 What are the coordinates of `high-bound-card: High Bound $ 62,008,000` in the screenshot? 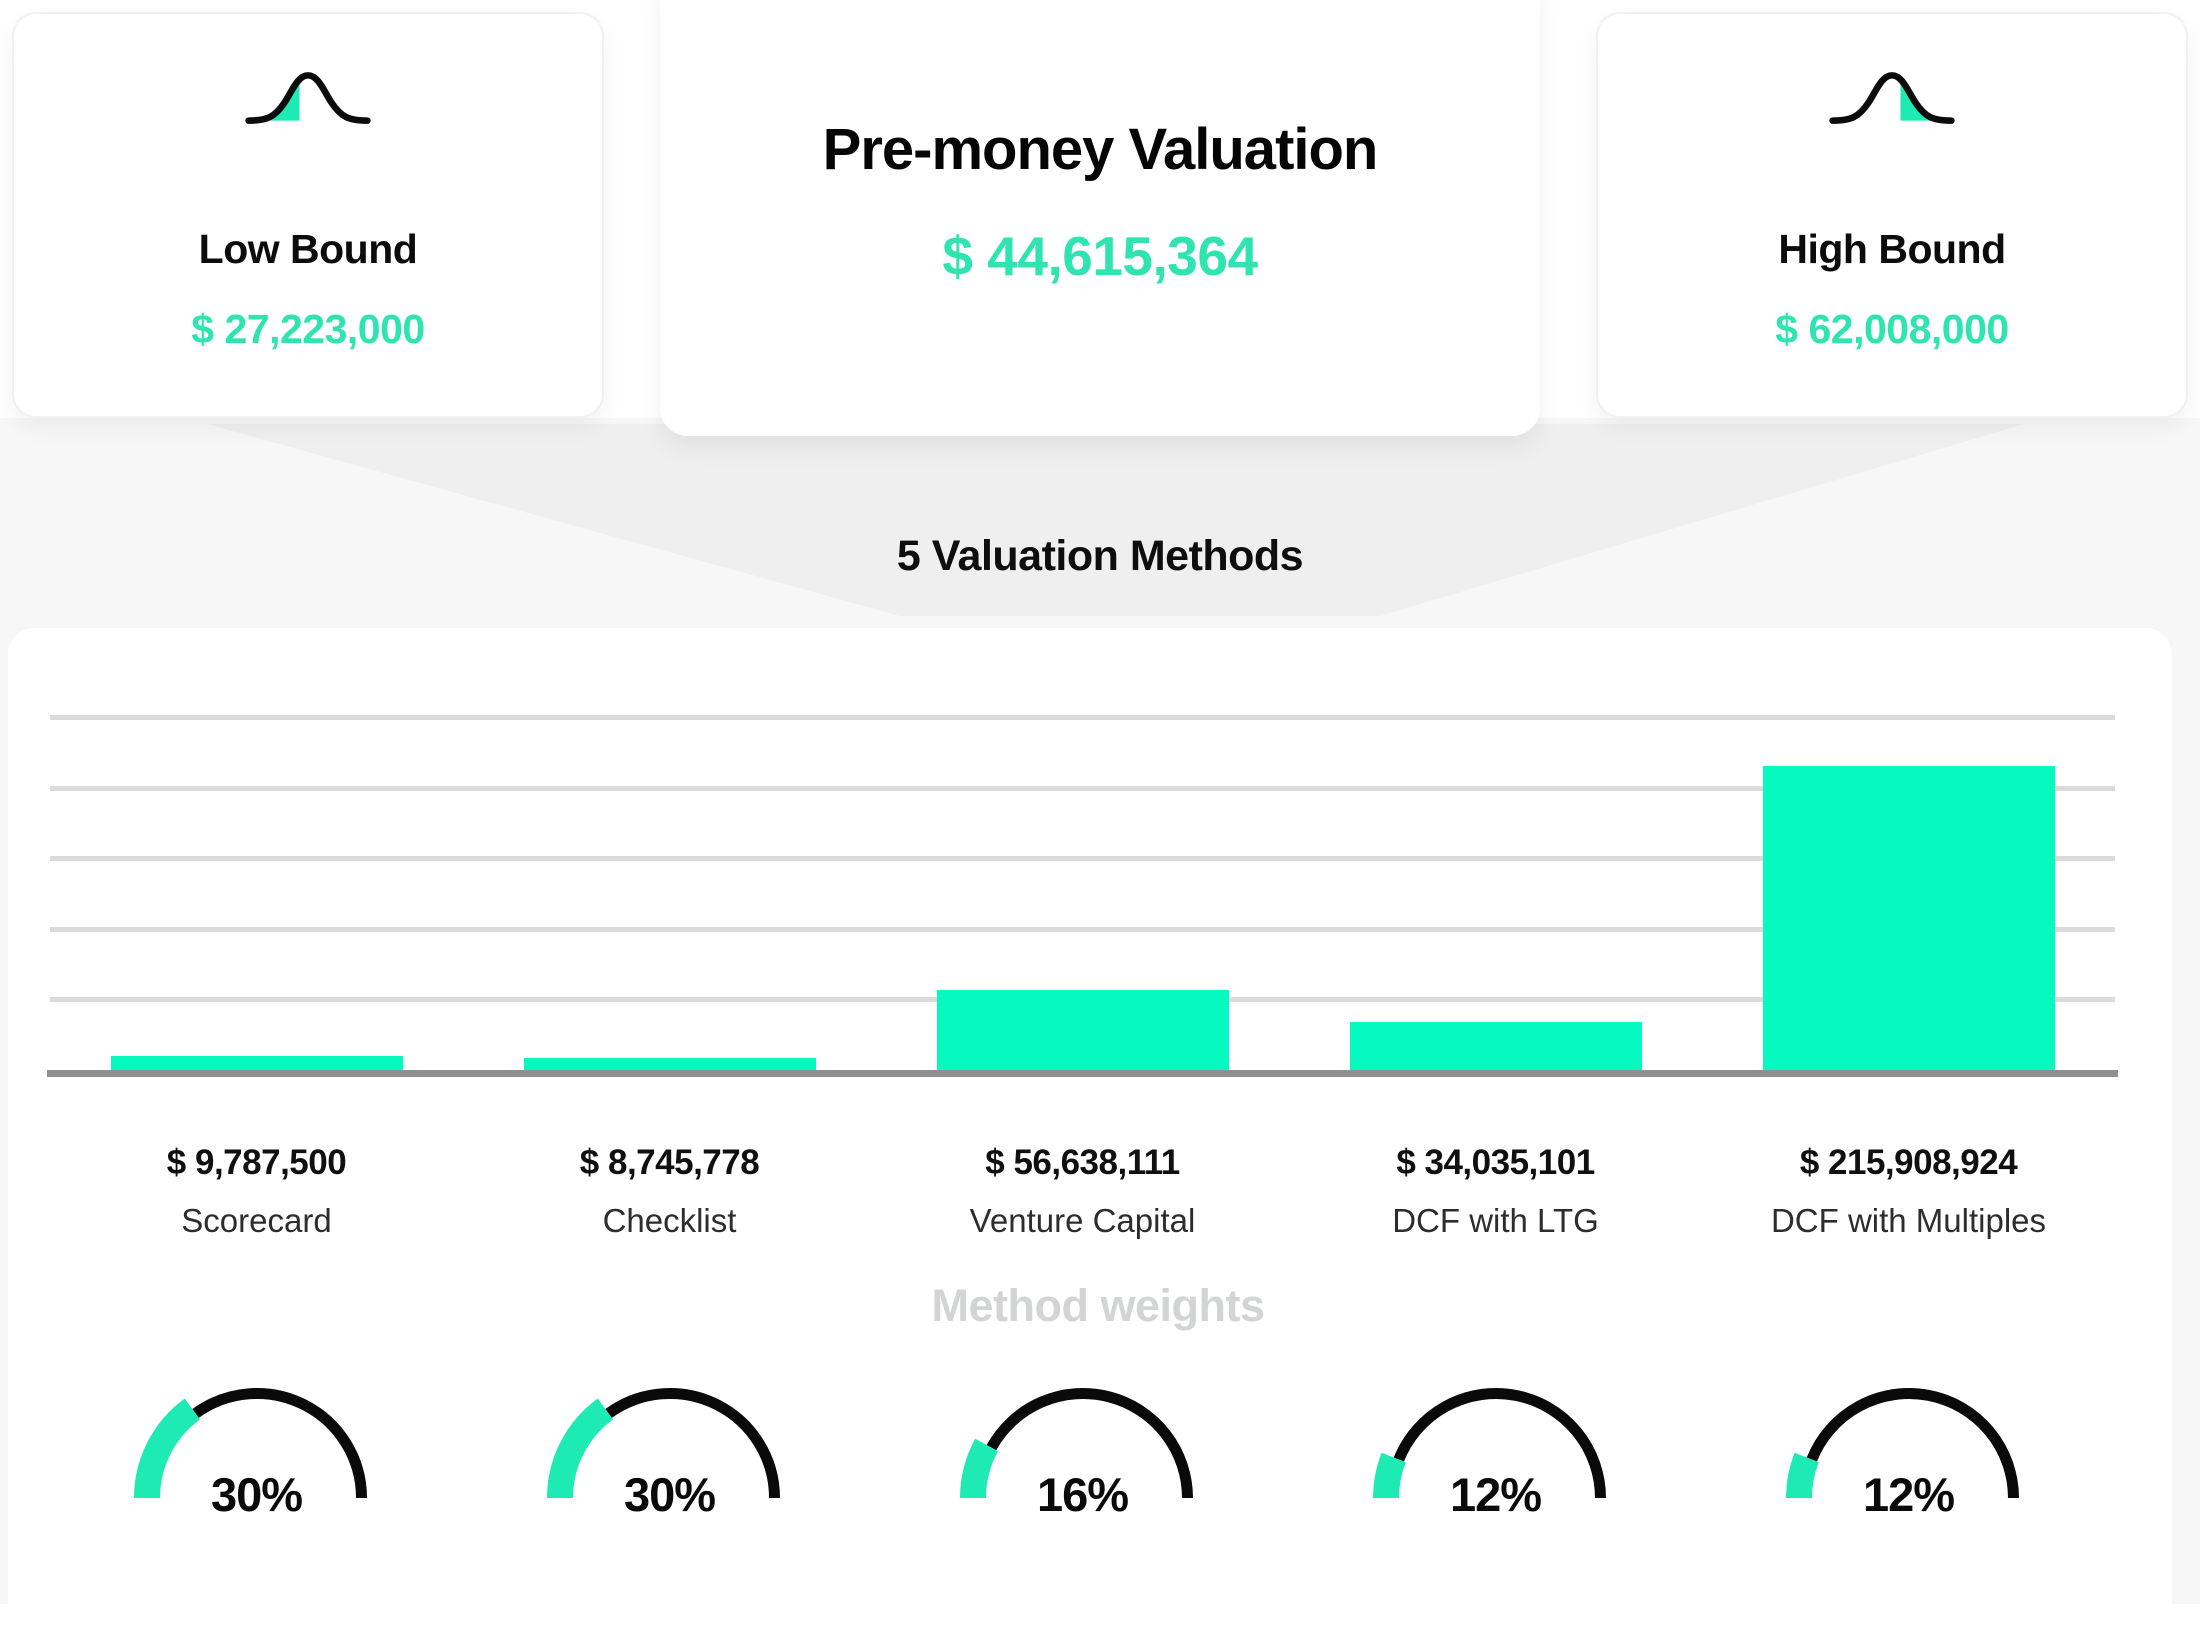 It's located at (1892, 215).